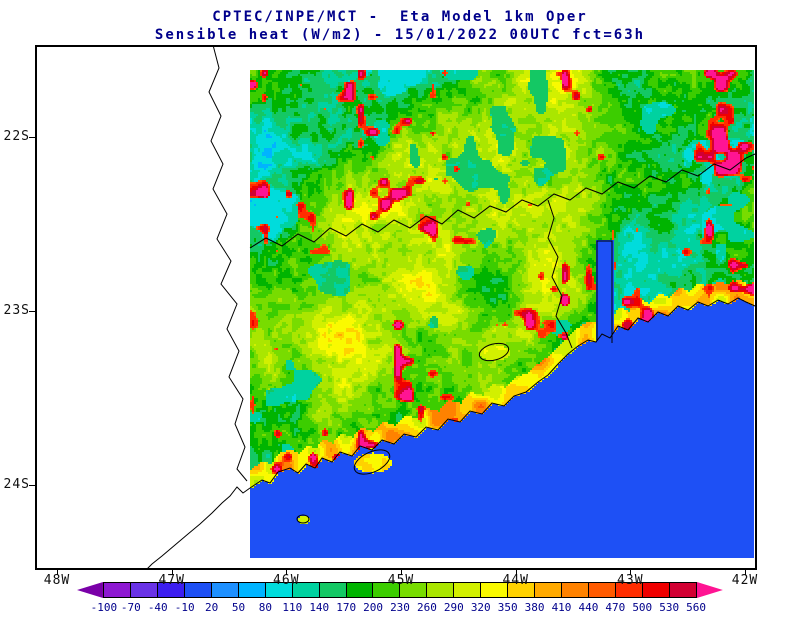 The image size is (800, 618). What do you see at coordinates (669, 607) in the screenshot?
I see `colorbar-tick-label: 530` at bounding box center [669, 607].